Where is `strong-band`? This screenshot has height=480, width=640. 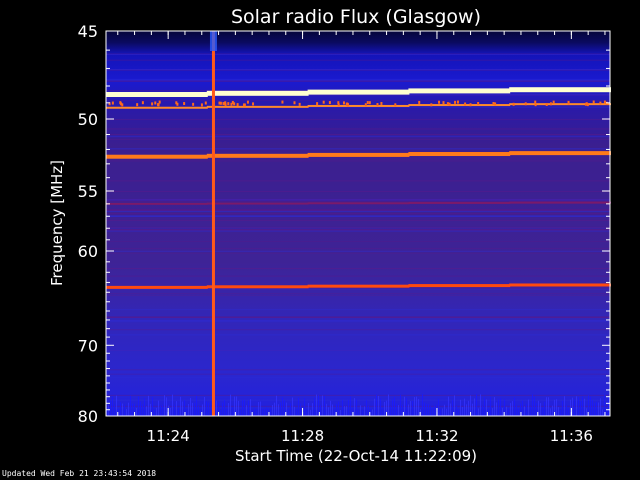 strong-band is located at coordinates (157, 156).